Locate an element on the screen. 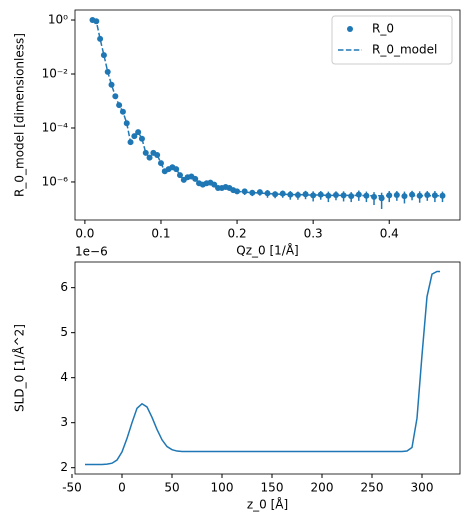 Image resolution: width=470 pixels, height=527 pixels. legend: R_0 R_0_model is located at coordinates (392, 40).